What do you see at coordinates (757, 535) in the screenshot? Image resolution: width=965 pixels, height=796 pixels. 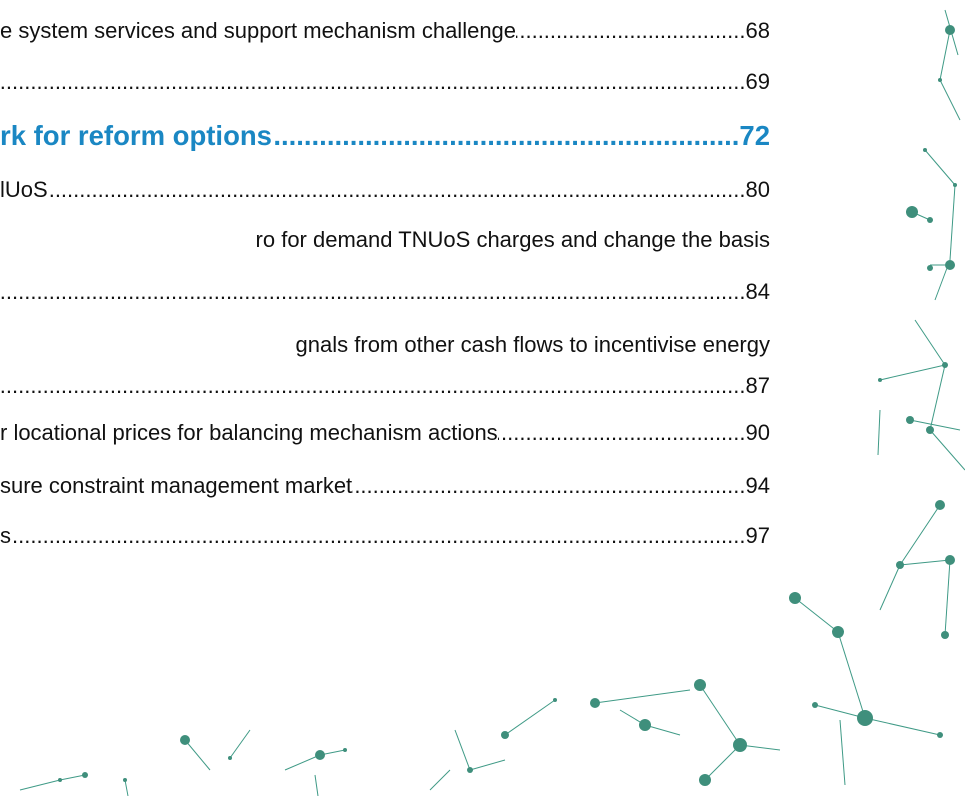 I see `page-number: 97` at bounding box center [757, 535].